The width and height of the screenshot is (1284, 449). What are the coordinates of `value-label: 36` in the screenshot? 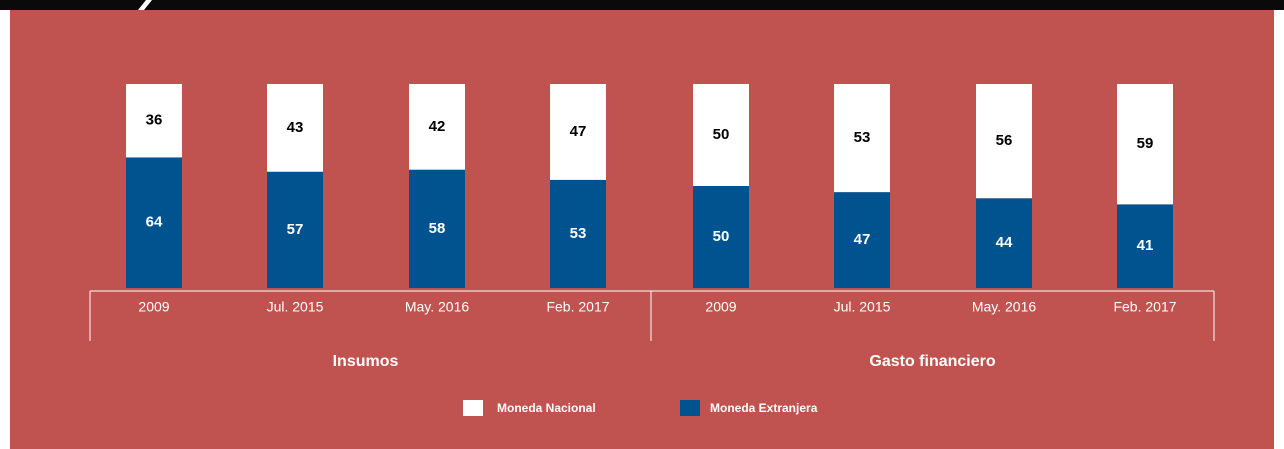 It's located at (154, 120).